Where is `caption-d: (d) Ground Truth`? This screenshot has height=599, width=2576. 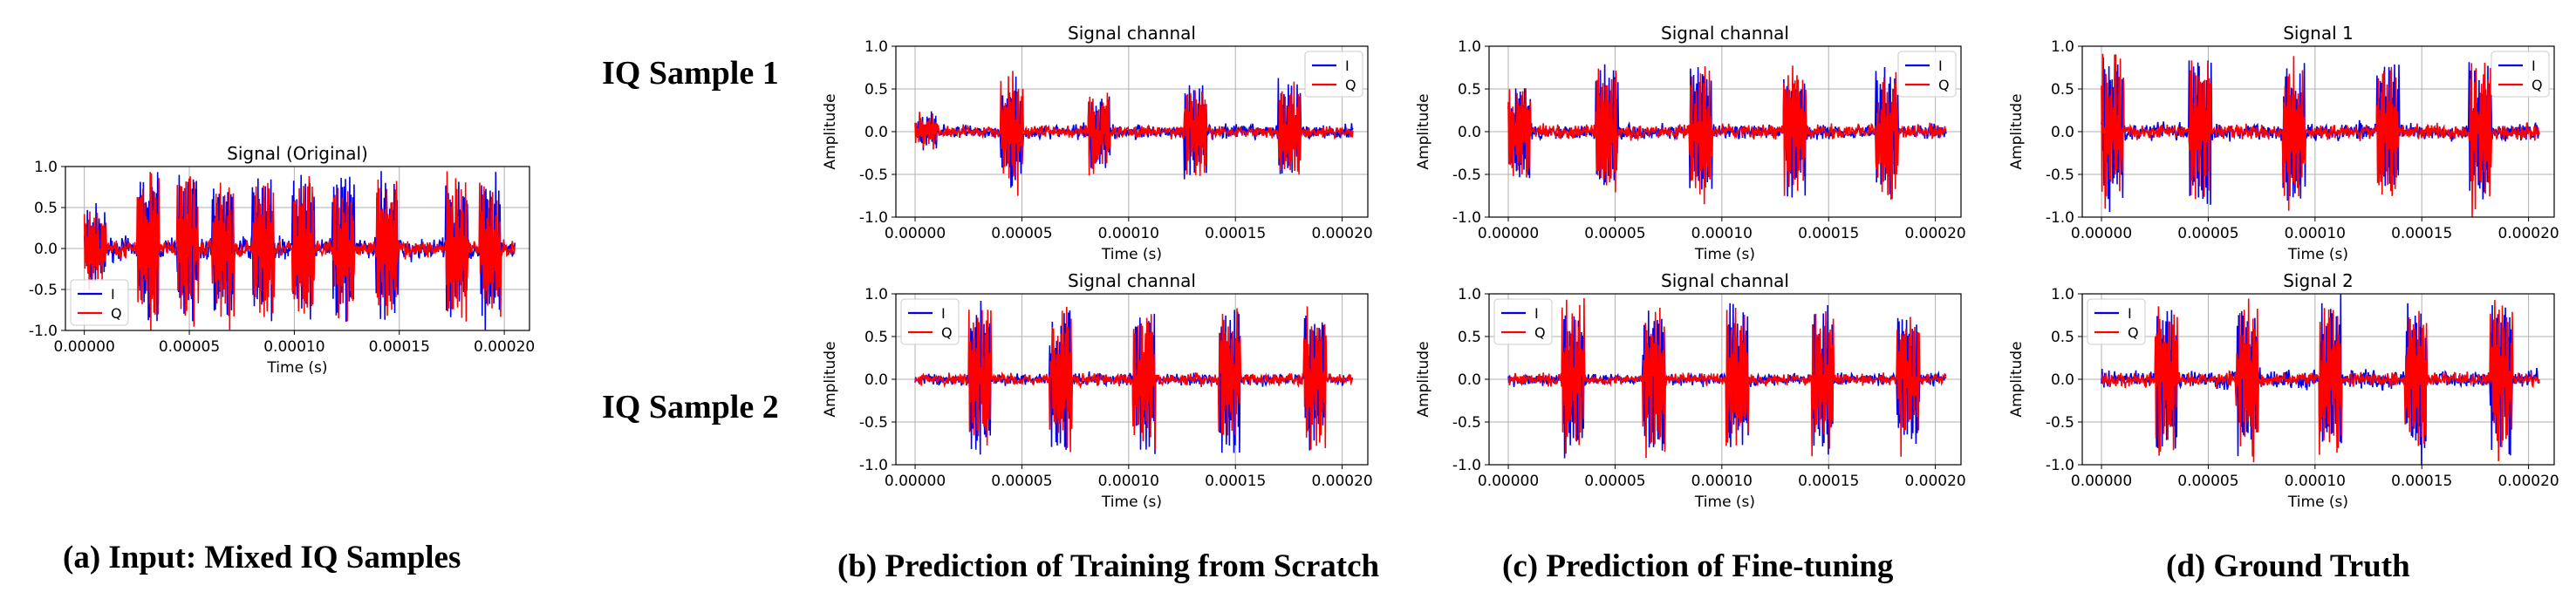
caption-d: (d) Ground Truth is located at coordinates (2288, 566).